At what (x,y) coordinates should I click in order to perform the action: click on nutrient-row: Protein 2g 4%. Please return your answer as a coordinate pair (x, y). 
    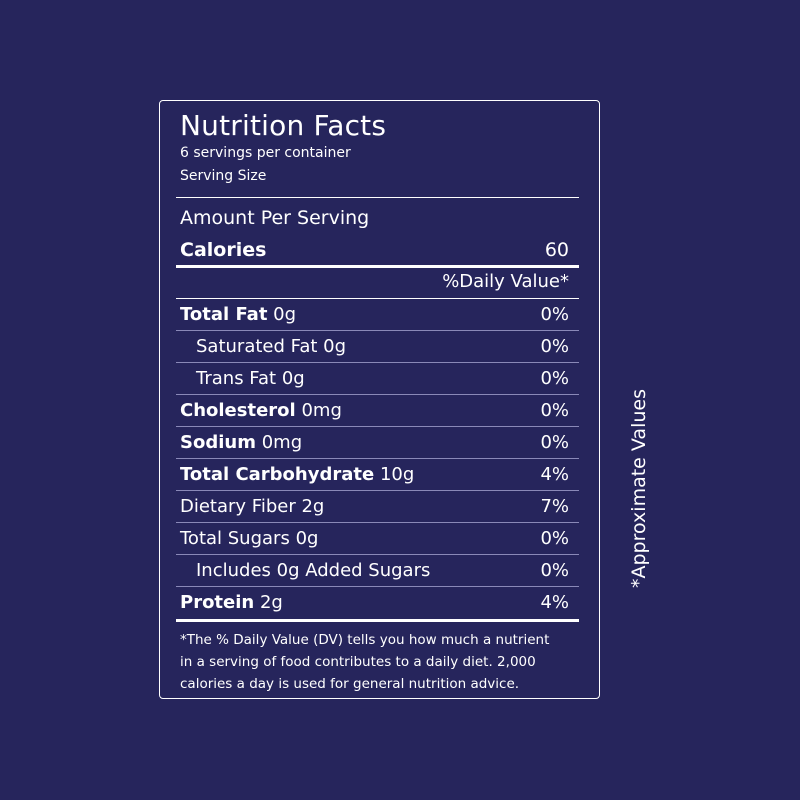
    Looking at the image, I should click on (374, 603).